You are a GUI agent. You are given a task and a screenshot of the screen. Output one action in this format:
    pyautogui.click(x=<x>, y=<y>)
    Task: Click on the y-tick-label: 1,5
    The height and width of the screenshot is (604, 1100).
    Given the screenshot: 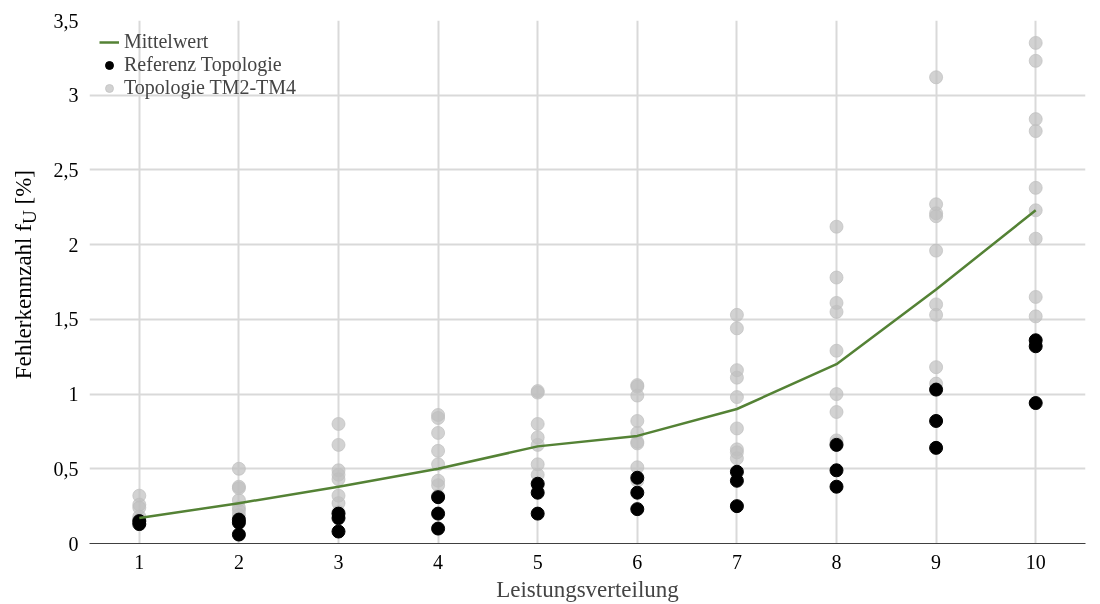 What is the action you would take?
    pyautogui.click(x=66, y=319)
    